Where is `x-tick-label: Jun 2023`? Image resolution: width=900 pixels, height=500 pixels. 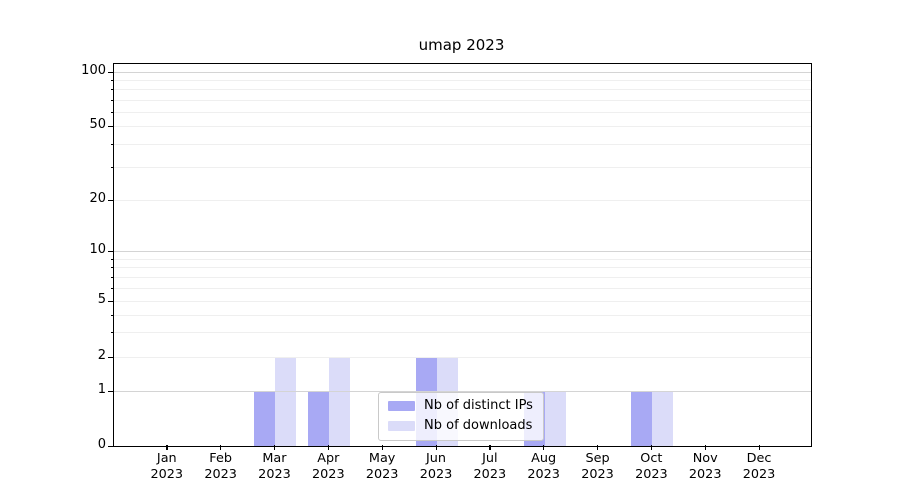
x-tick-label: Jun 2023 is located at coordinates (436, 466).